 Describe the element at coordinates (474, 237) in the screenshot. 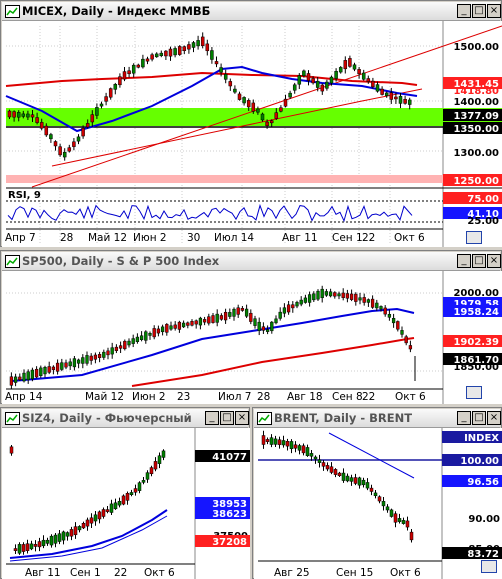

I see `micex-scroll-button` at that location.